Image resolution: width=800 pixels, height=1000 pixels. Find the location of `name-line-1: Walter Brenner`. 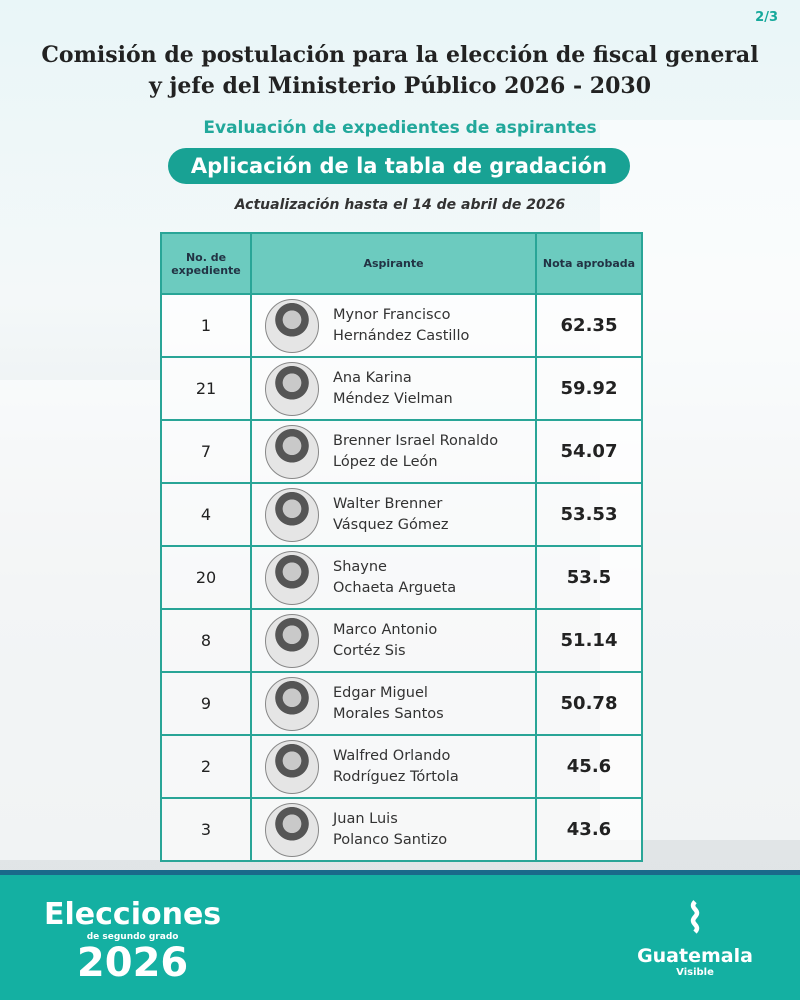

name-line-1: Walter Brenner is located at coordinates (388, 503).